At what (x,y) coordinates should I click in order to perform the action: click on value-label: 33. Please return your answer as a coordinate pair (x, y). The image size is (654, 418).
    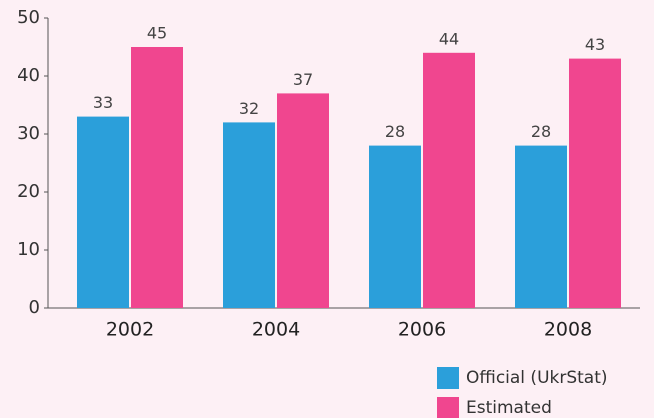
    Looking at the image, I should click on (103, 102).